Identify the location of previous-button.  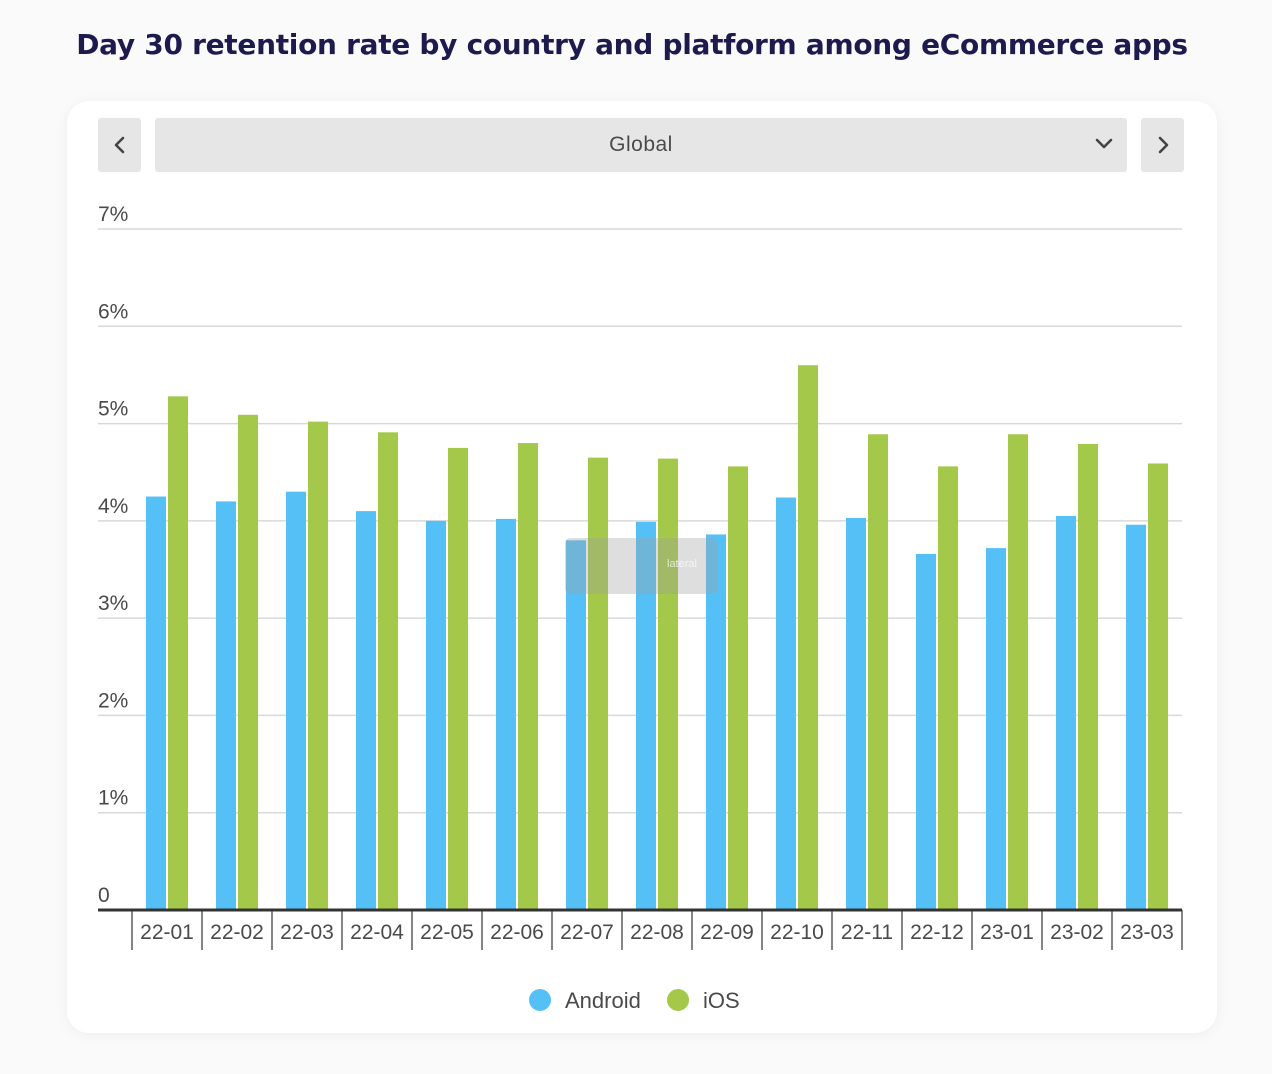
(119, 145).